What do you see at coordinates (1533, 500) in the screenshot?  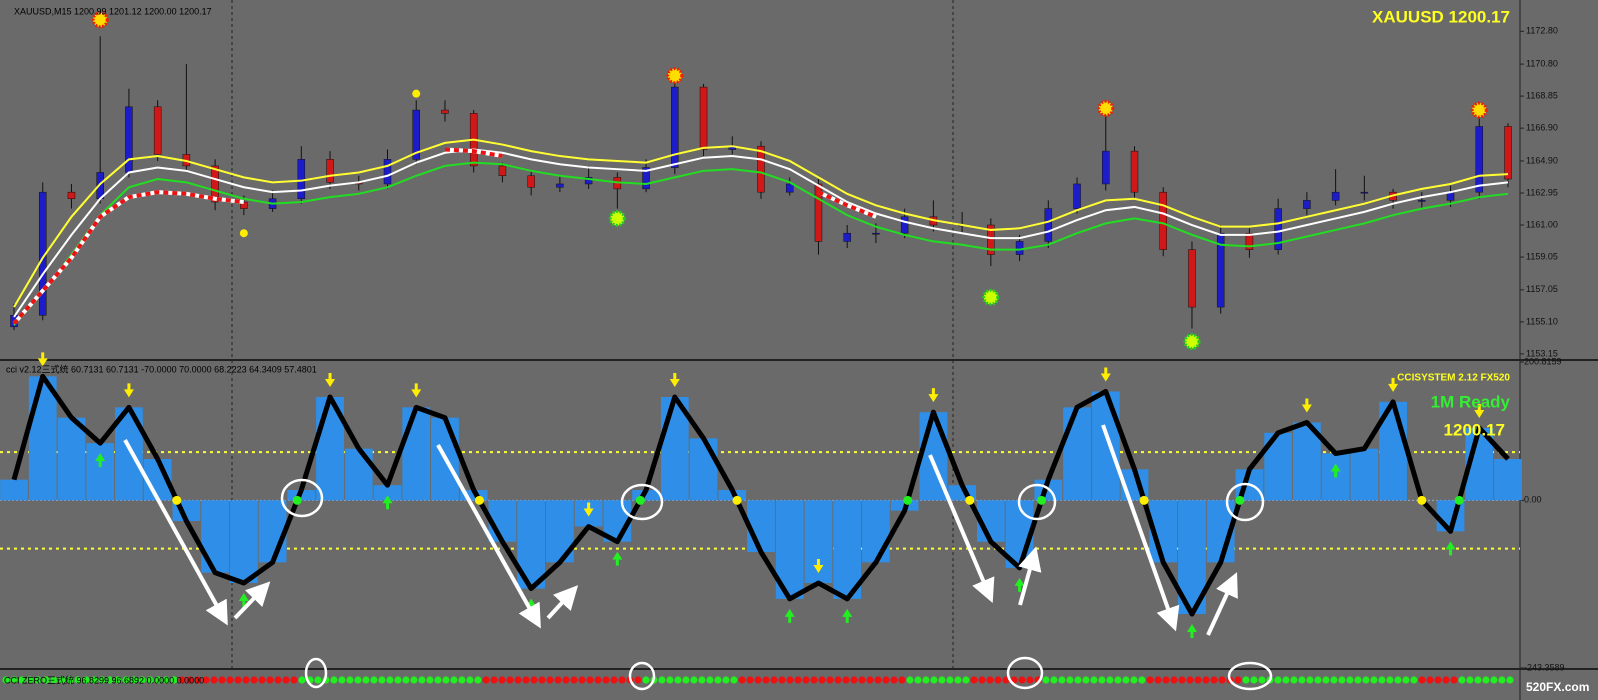 I see `y-tick-label: 0.00` at bounding box center [1533, 500].